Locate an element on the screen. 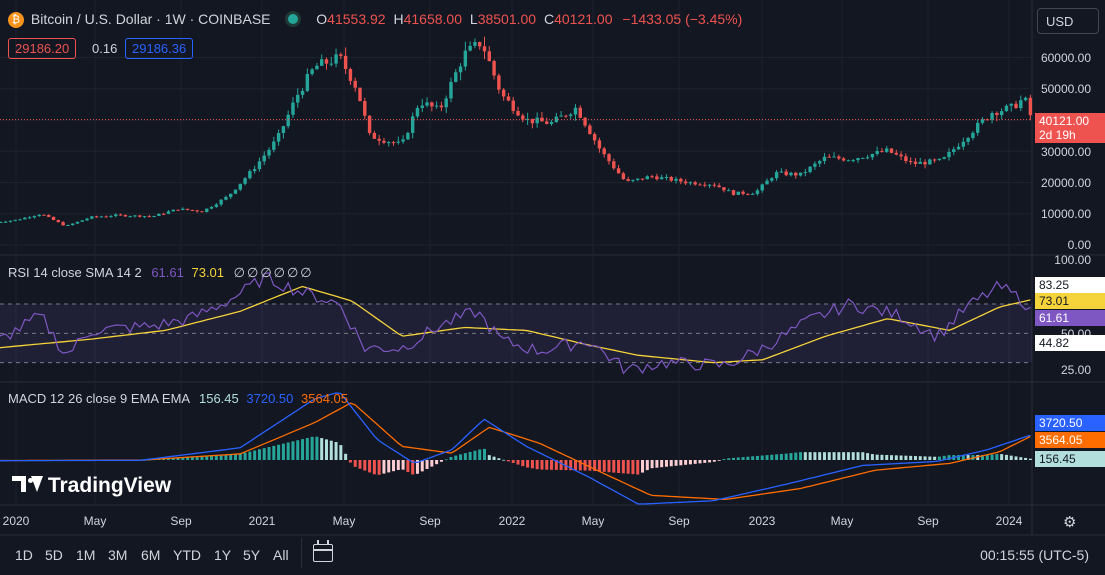 Image resolution: width=1105 pixels, height=575 pixels. timeframe-button-5d: 5D is located at coordinates (54, 555).